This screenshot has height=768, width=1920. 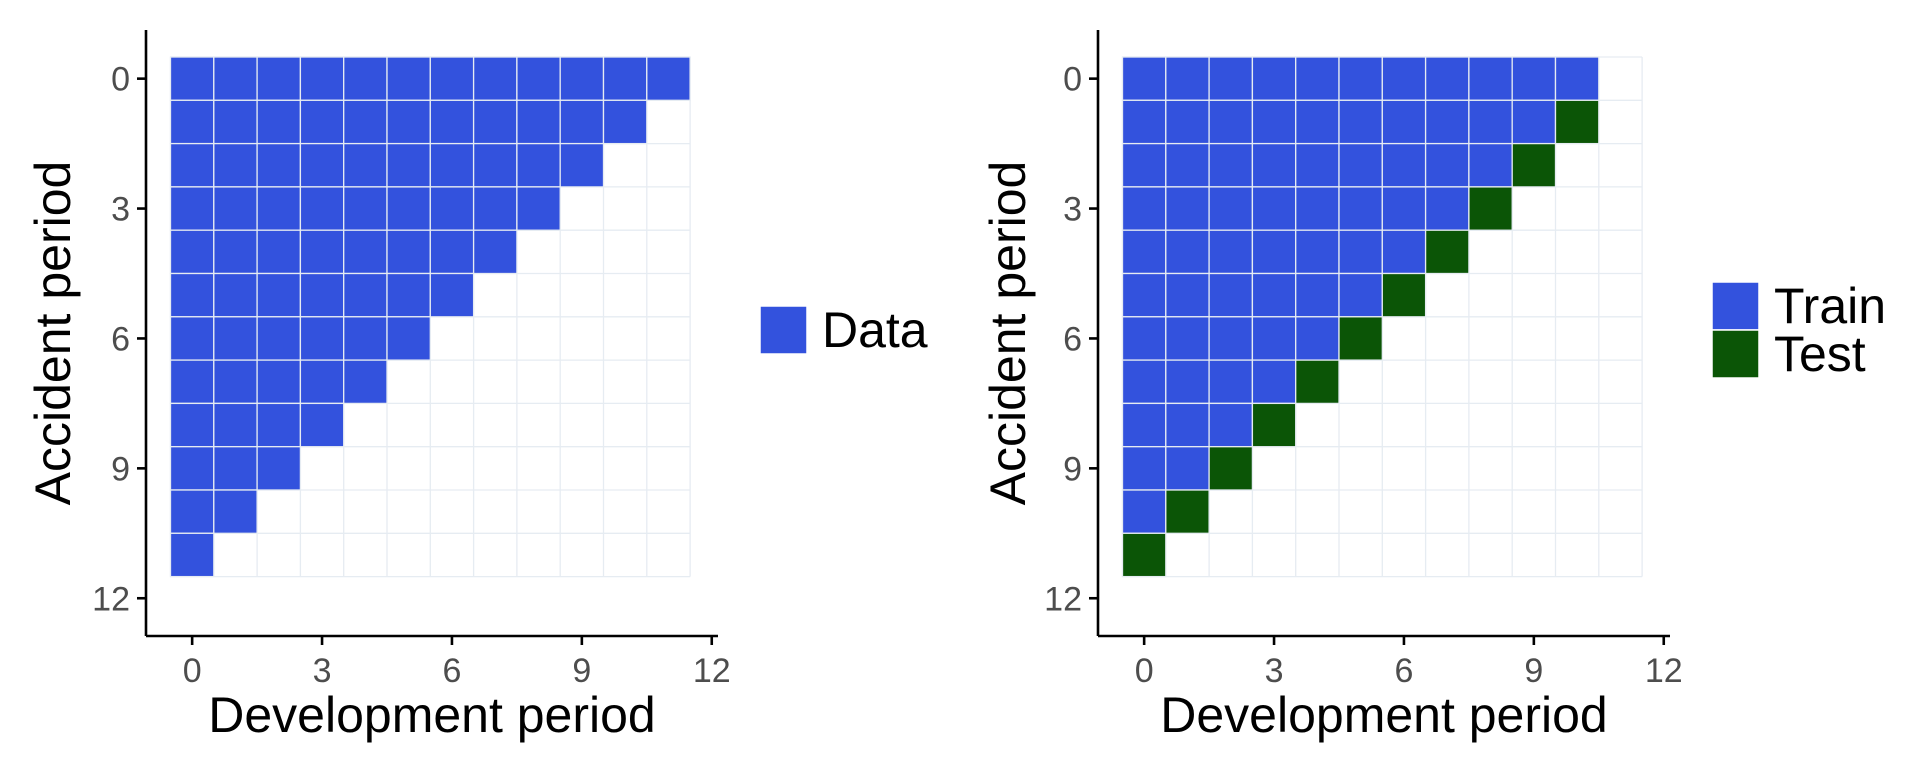 What do you see at coordinates (1830, 306) in the screenshot?
I see `legend-label-train: Train` at bounding box center [1830, 306].